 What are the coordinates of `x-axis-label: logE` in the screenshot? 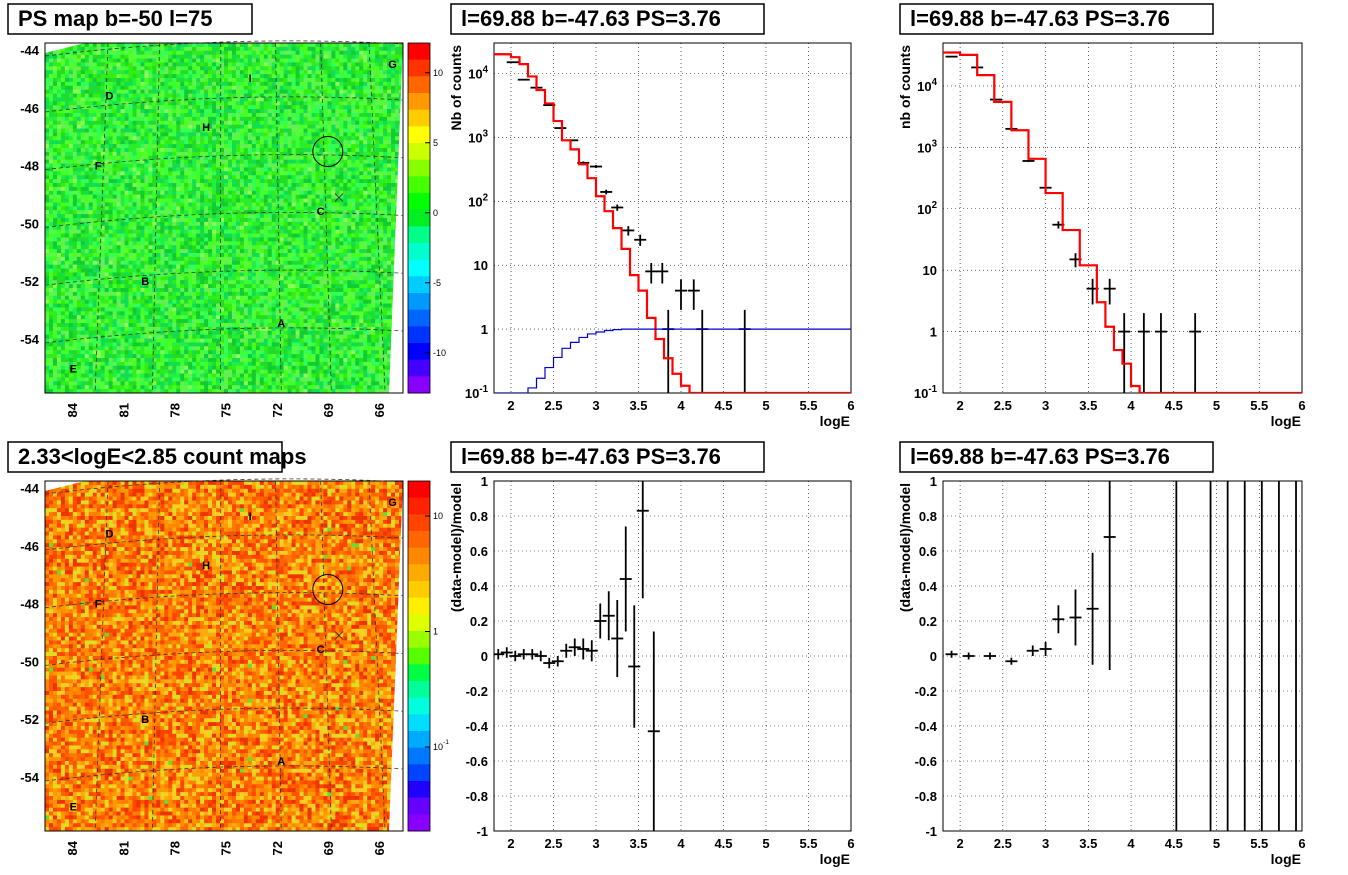 It's located at (835, 859).